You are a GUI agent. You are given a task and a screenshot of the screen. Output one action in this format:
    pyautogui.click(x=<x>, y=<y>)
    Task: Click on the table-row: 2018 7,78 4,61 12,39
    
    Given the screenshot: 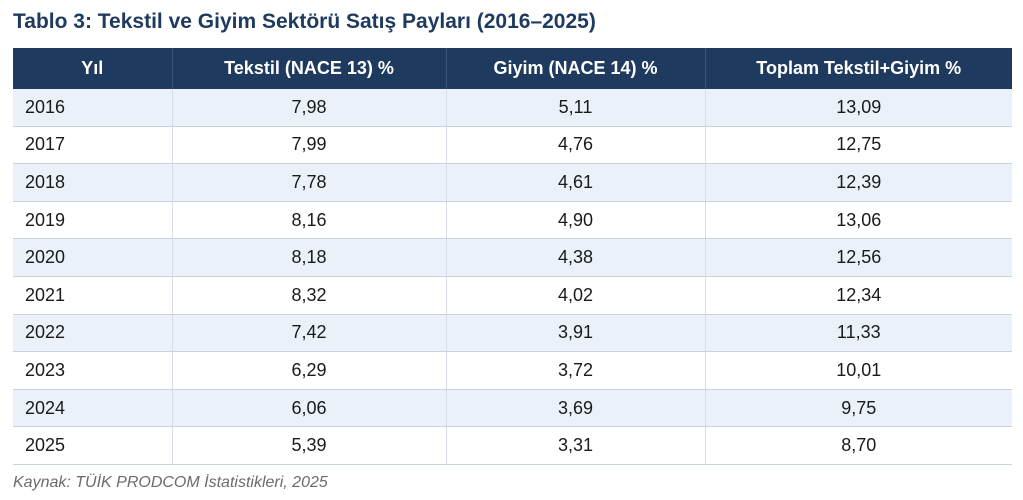 What is the action you would take?
    pyautogui.click(x=512, y=182)
    